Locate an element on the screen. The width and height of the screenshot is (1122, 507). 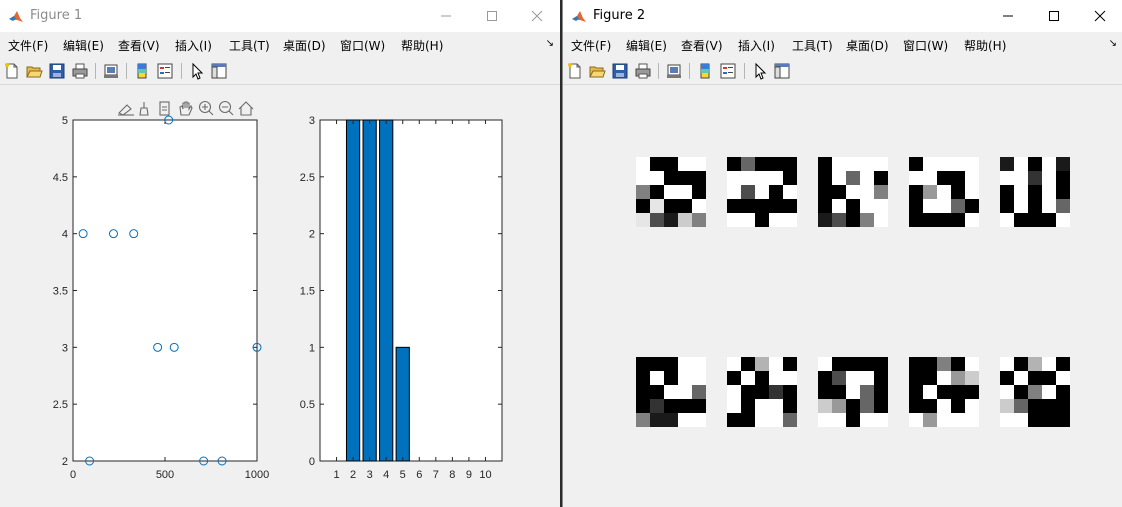
x-tick-label: 5 is located at coordinates (403, 475).